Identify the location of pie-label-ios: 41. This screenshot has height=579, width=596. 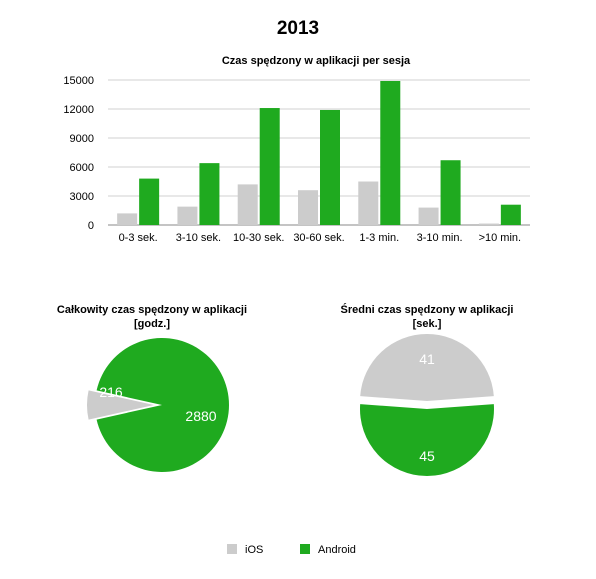
(427, 359).